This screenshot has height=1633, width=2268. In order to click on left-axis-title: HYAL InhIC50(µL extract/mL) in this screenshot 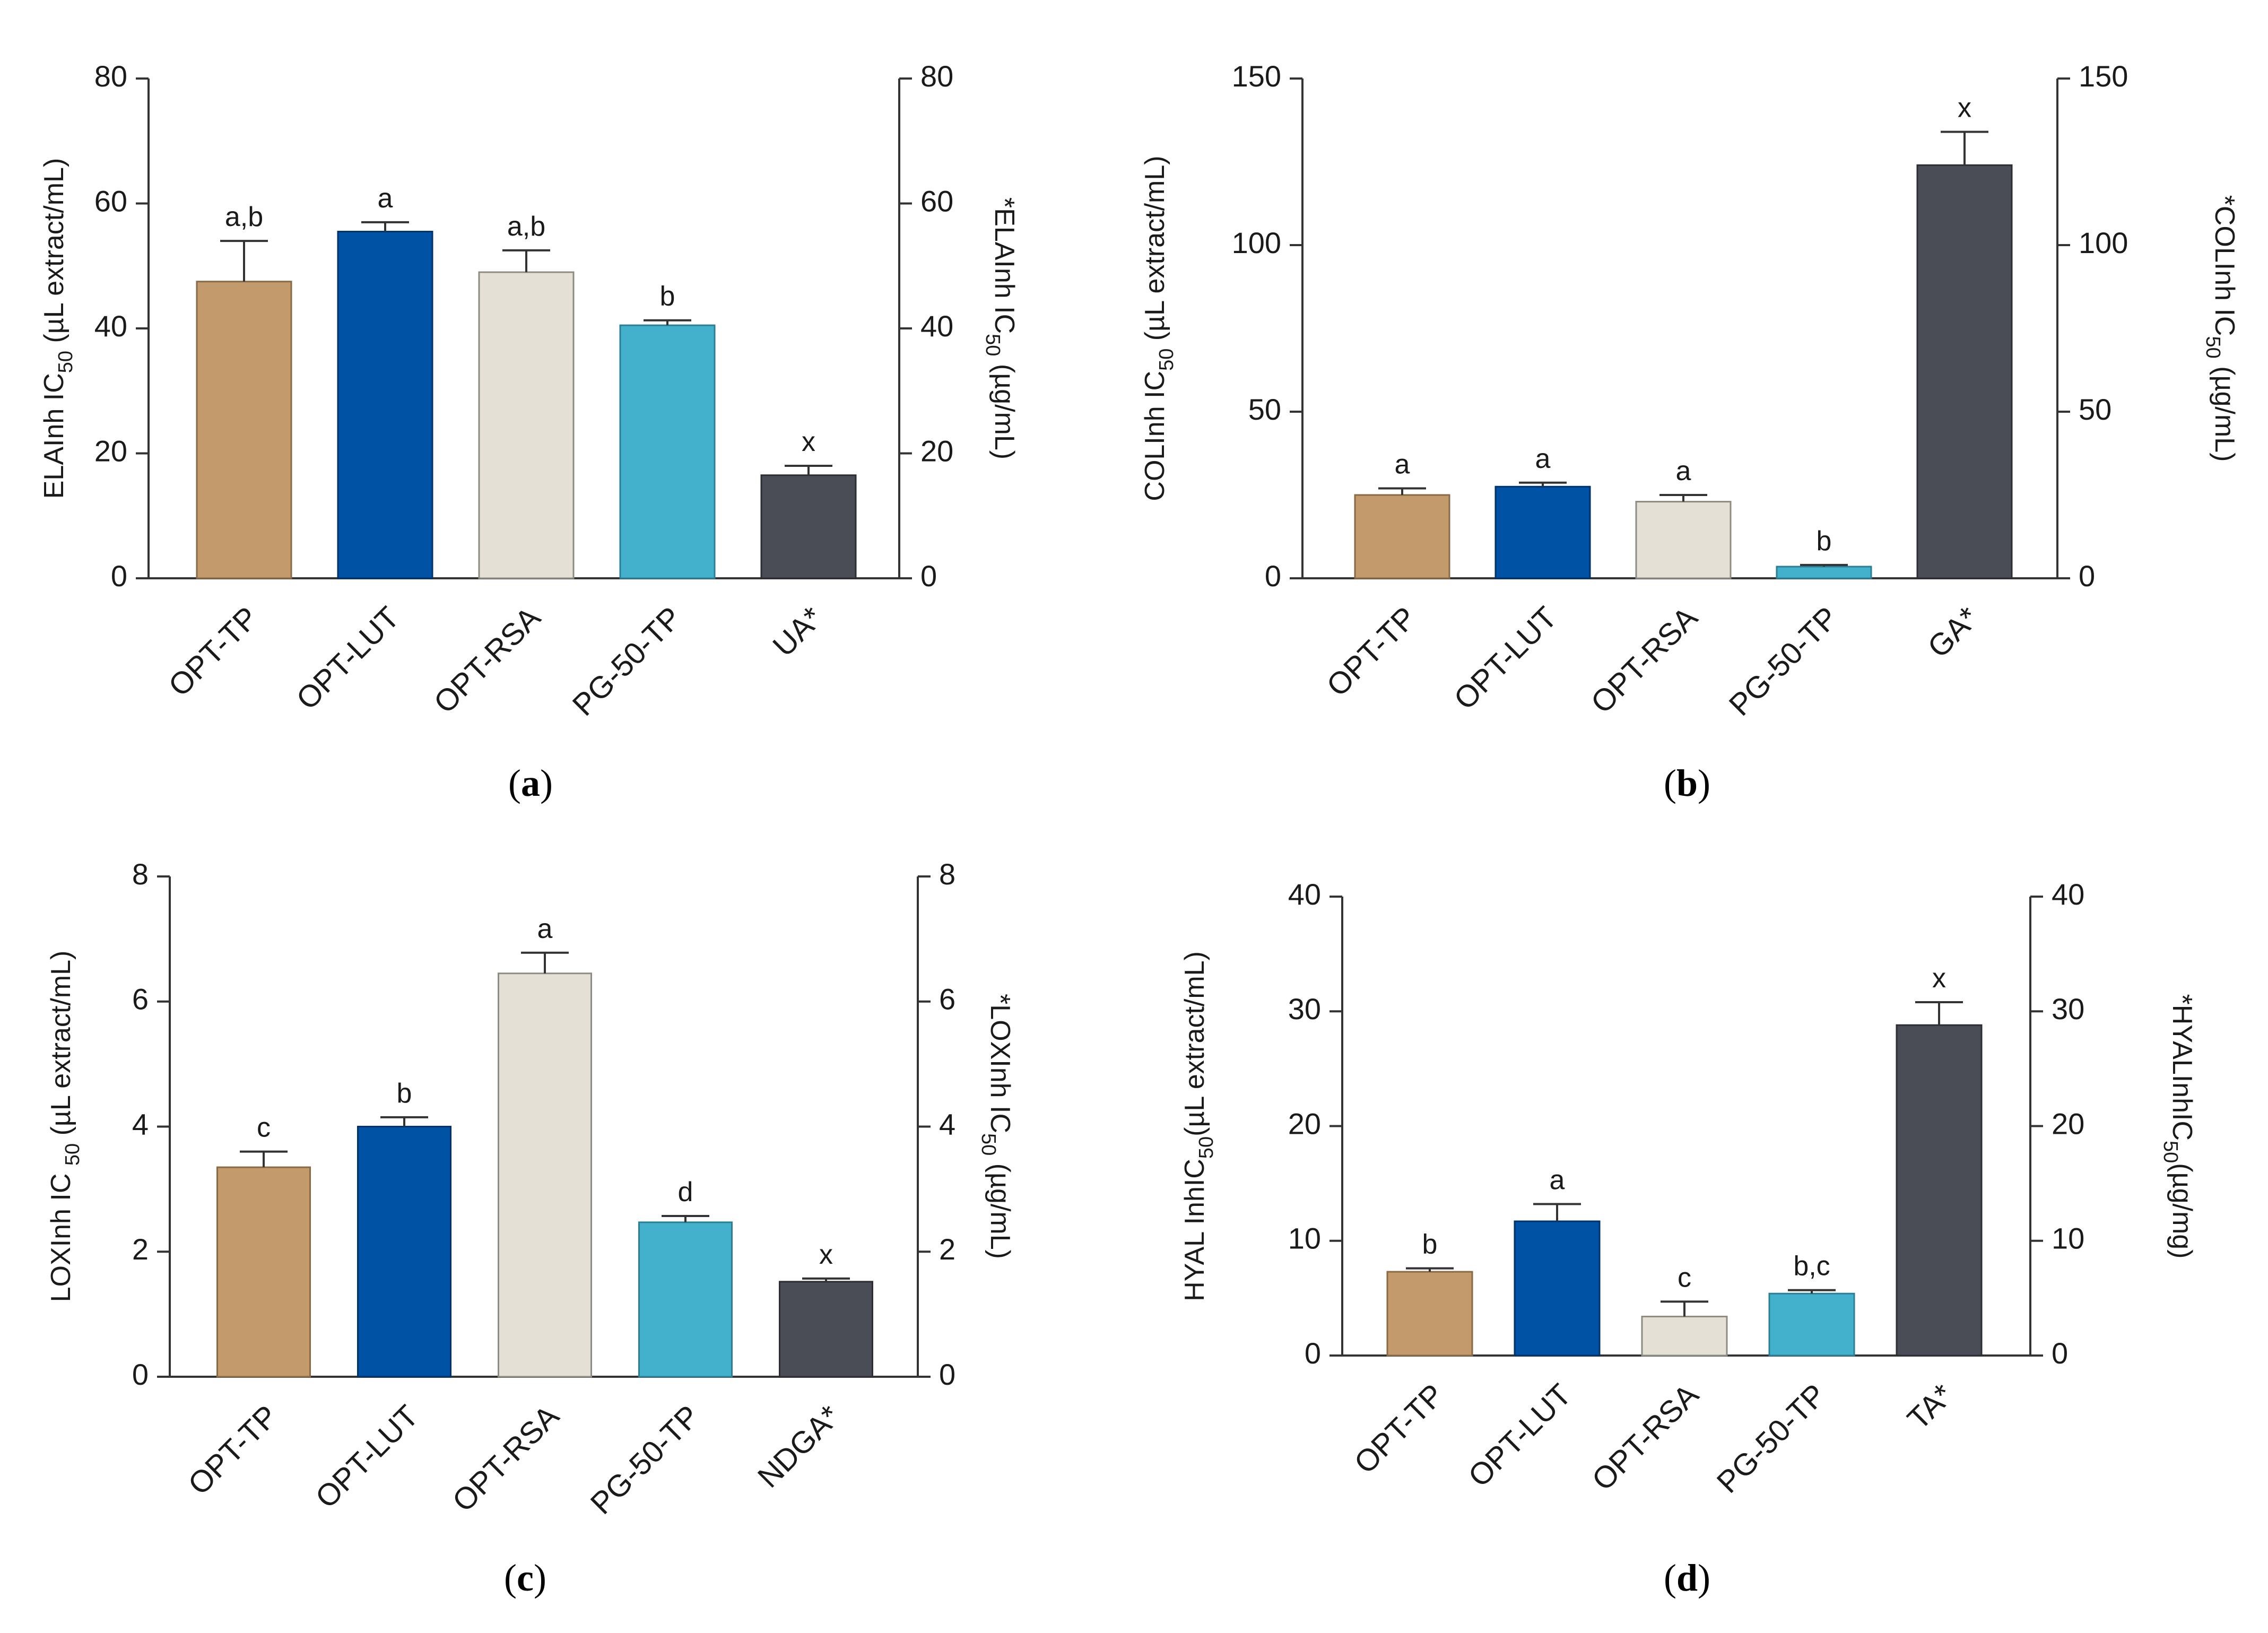, I will do `click(1198, 1126)`.